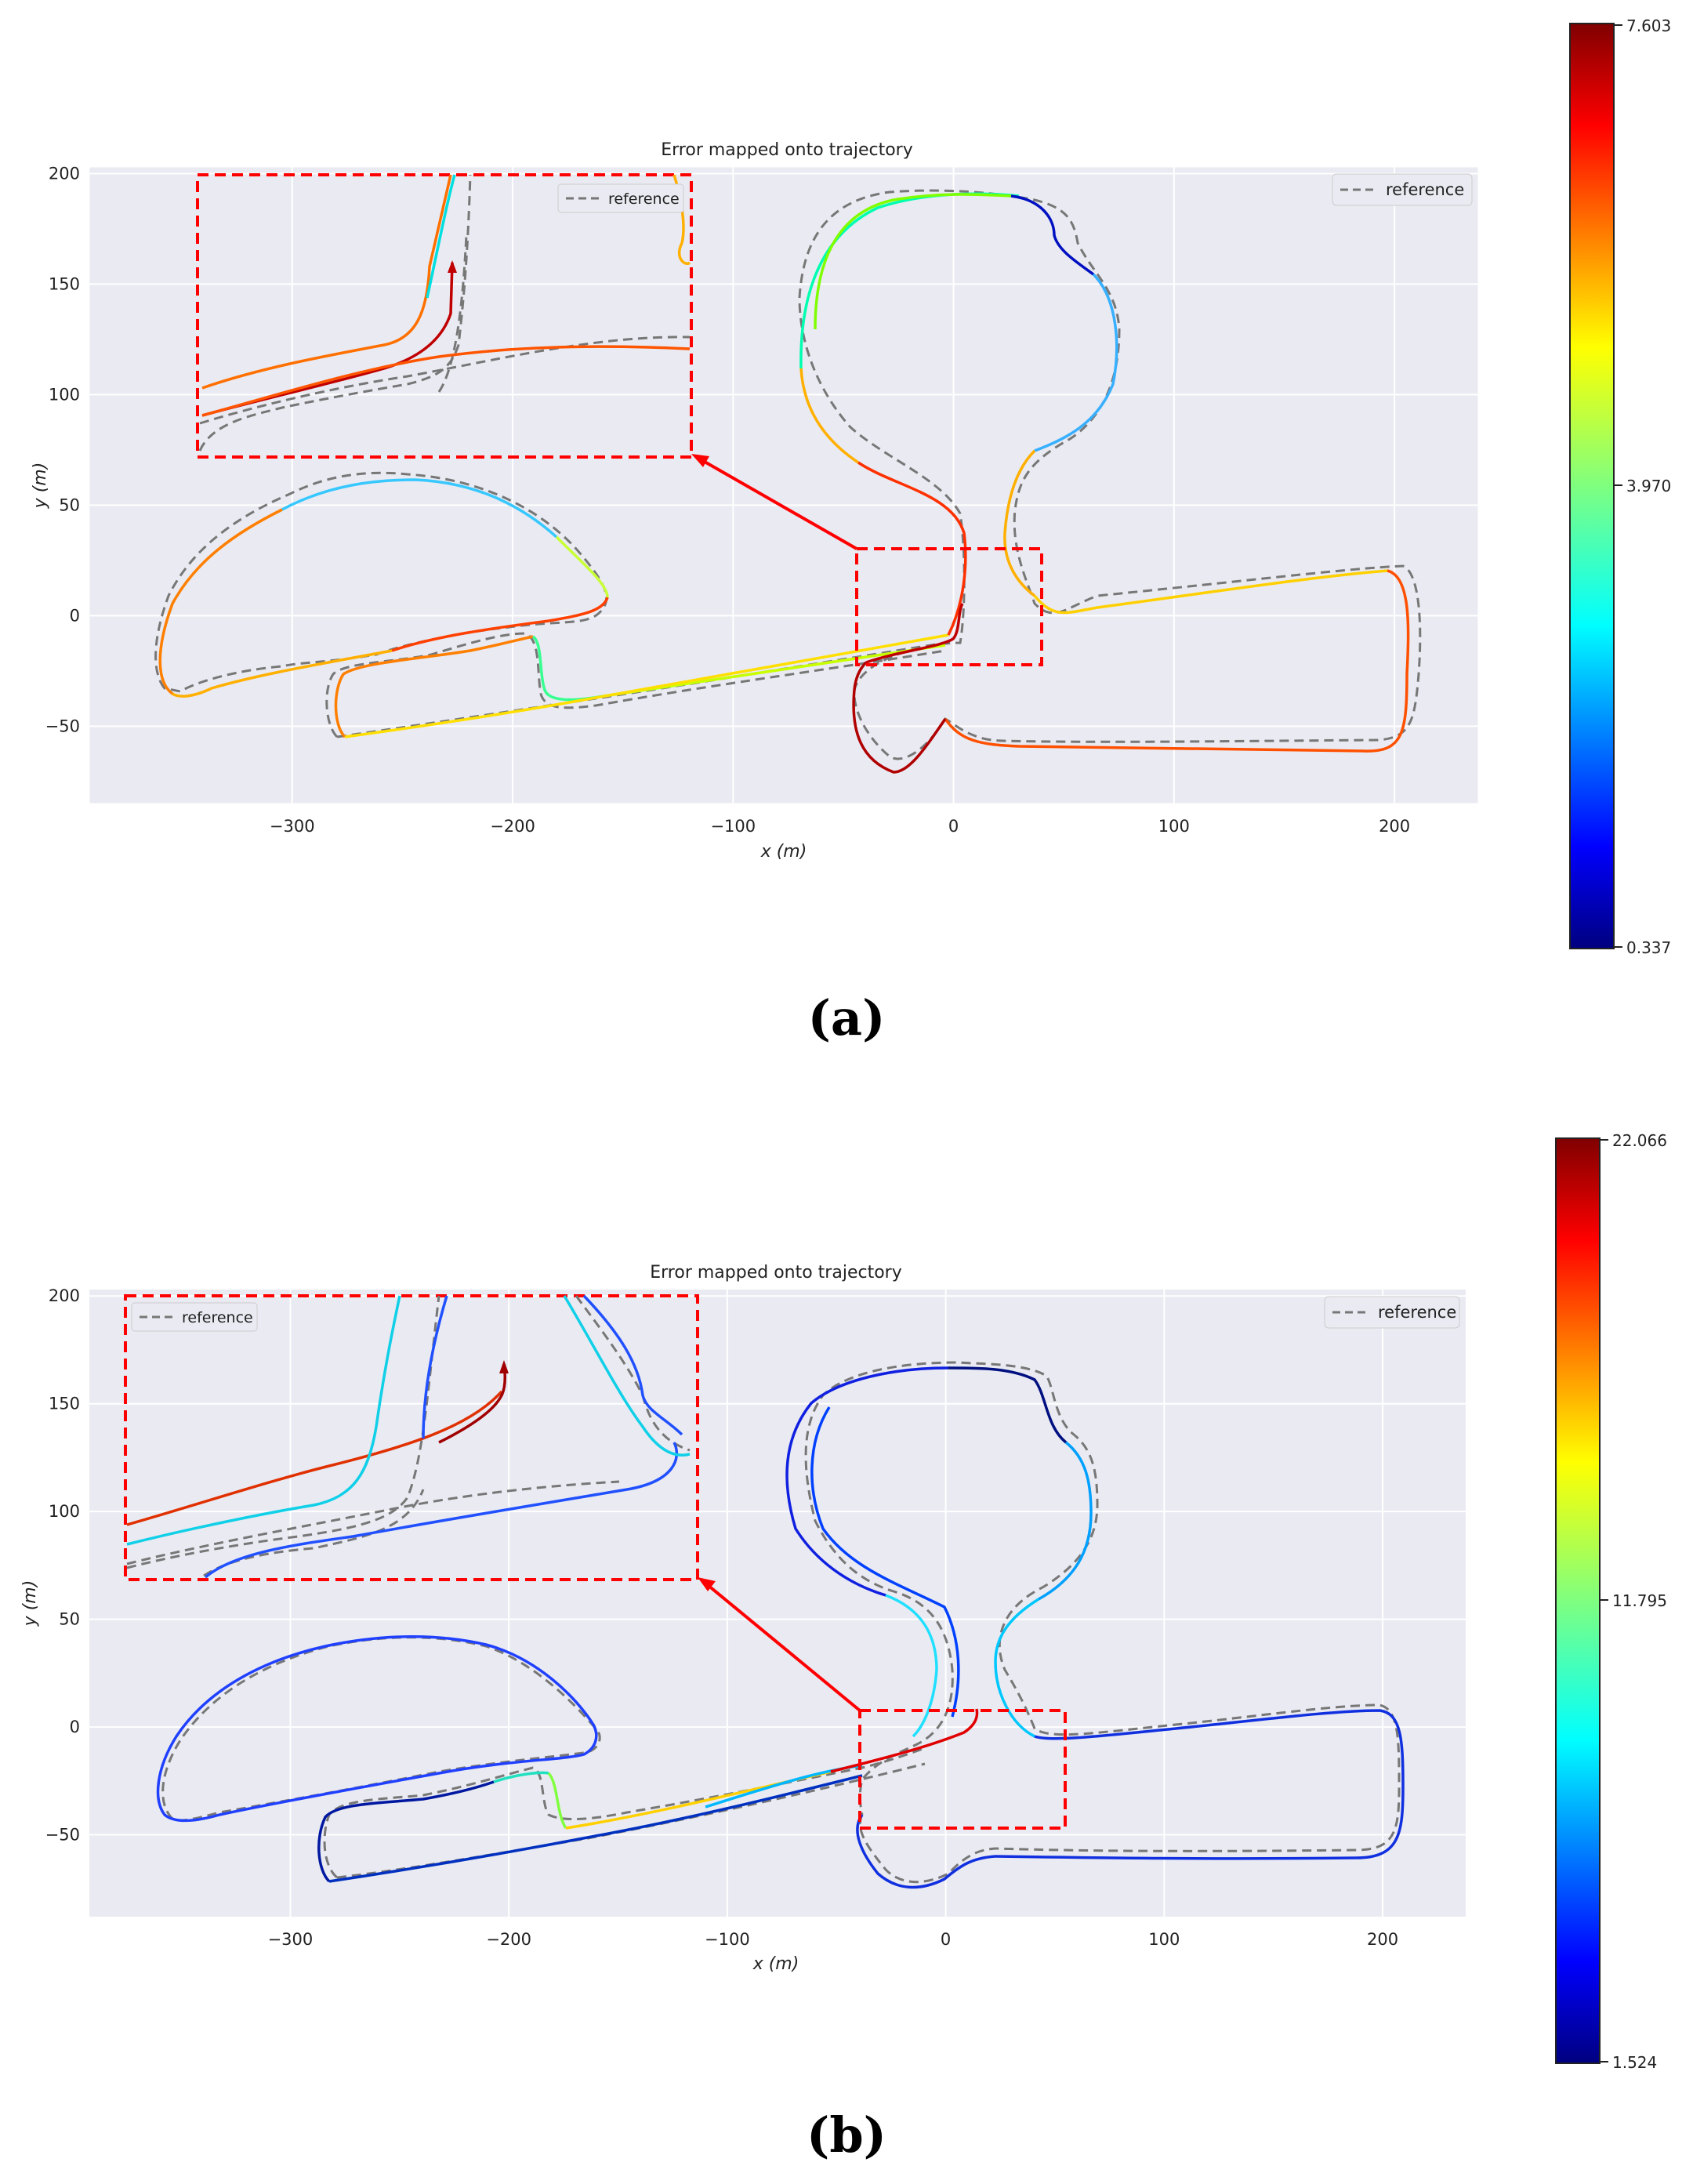 The height and width of the screenshot is (2184, 1693). I want to click on colorbar-a-max-label: 7.603, so click(1649, 25).